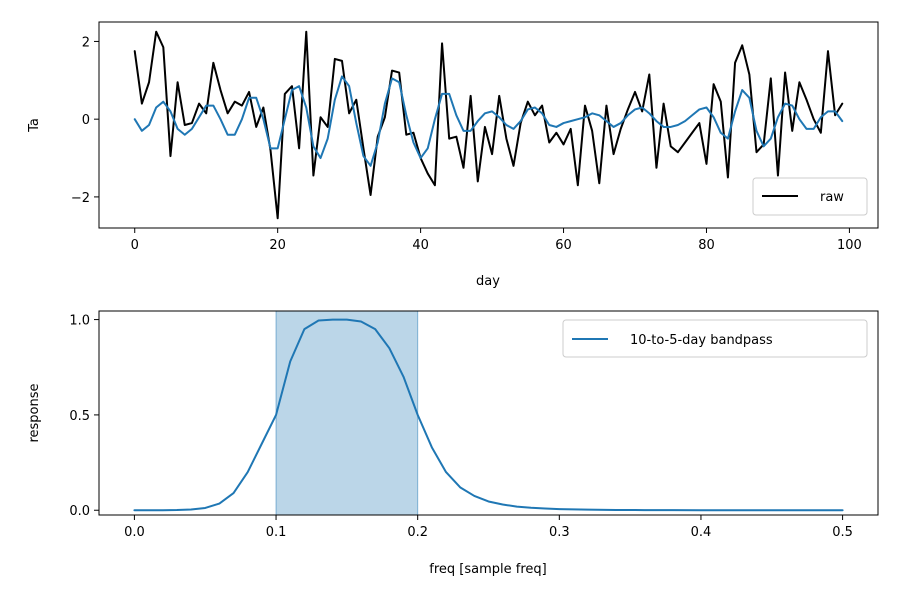 The image size is (900, 600). What do you see at coordinates (79, 511) in the screenshot?
I see `bottom-y-tick-label: 0.0` at bounding box center [79, 511].